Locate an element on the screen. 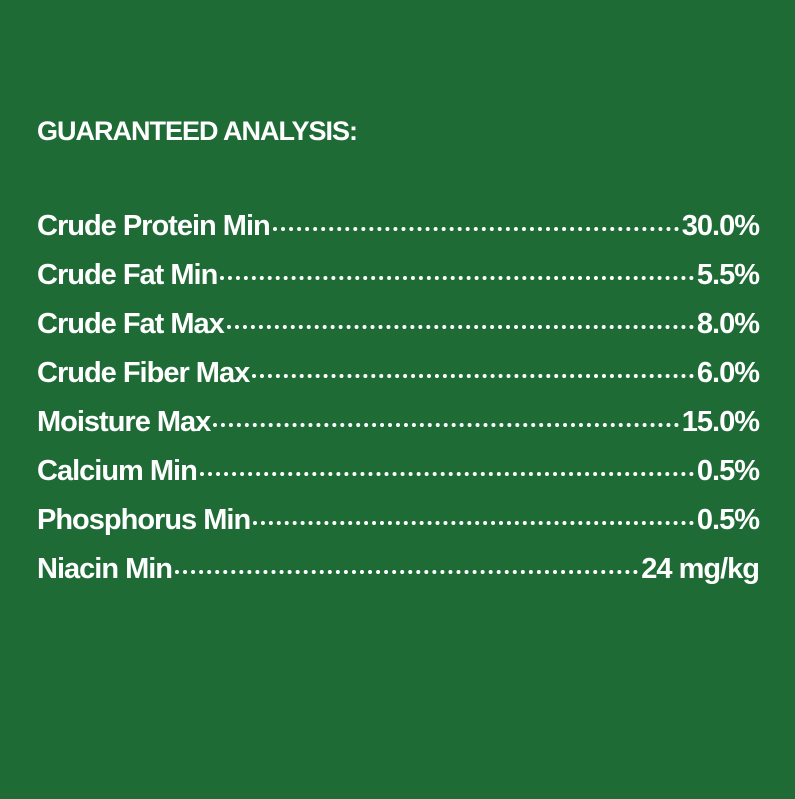 The width and height of the screenshot is (795, 799). row-label: Crude Protein Min is located at coordinates (154, 226).